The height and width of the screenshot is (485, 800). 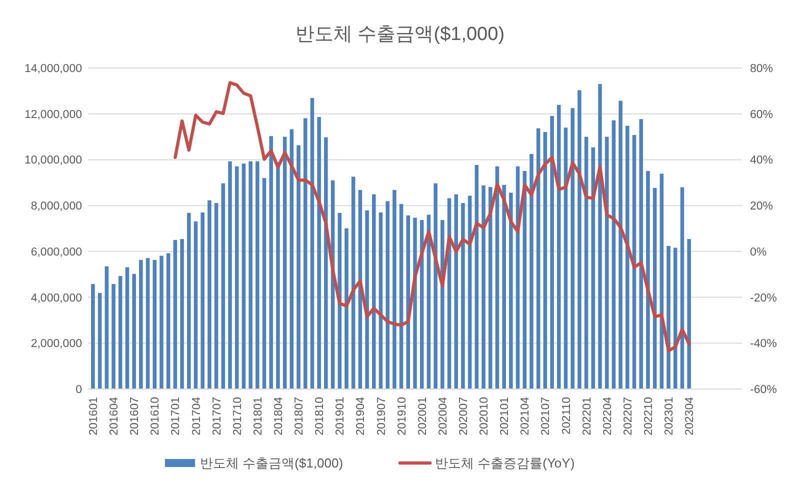 What do you see at coordinates (763, 344) in the screenshot?
I see `y2-tick-label: -40%` at bounding box center [763, 344].